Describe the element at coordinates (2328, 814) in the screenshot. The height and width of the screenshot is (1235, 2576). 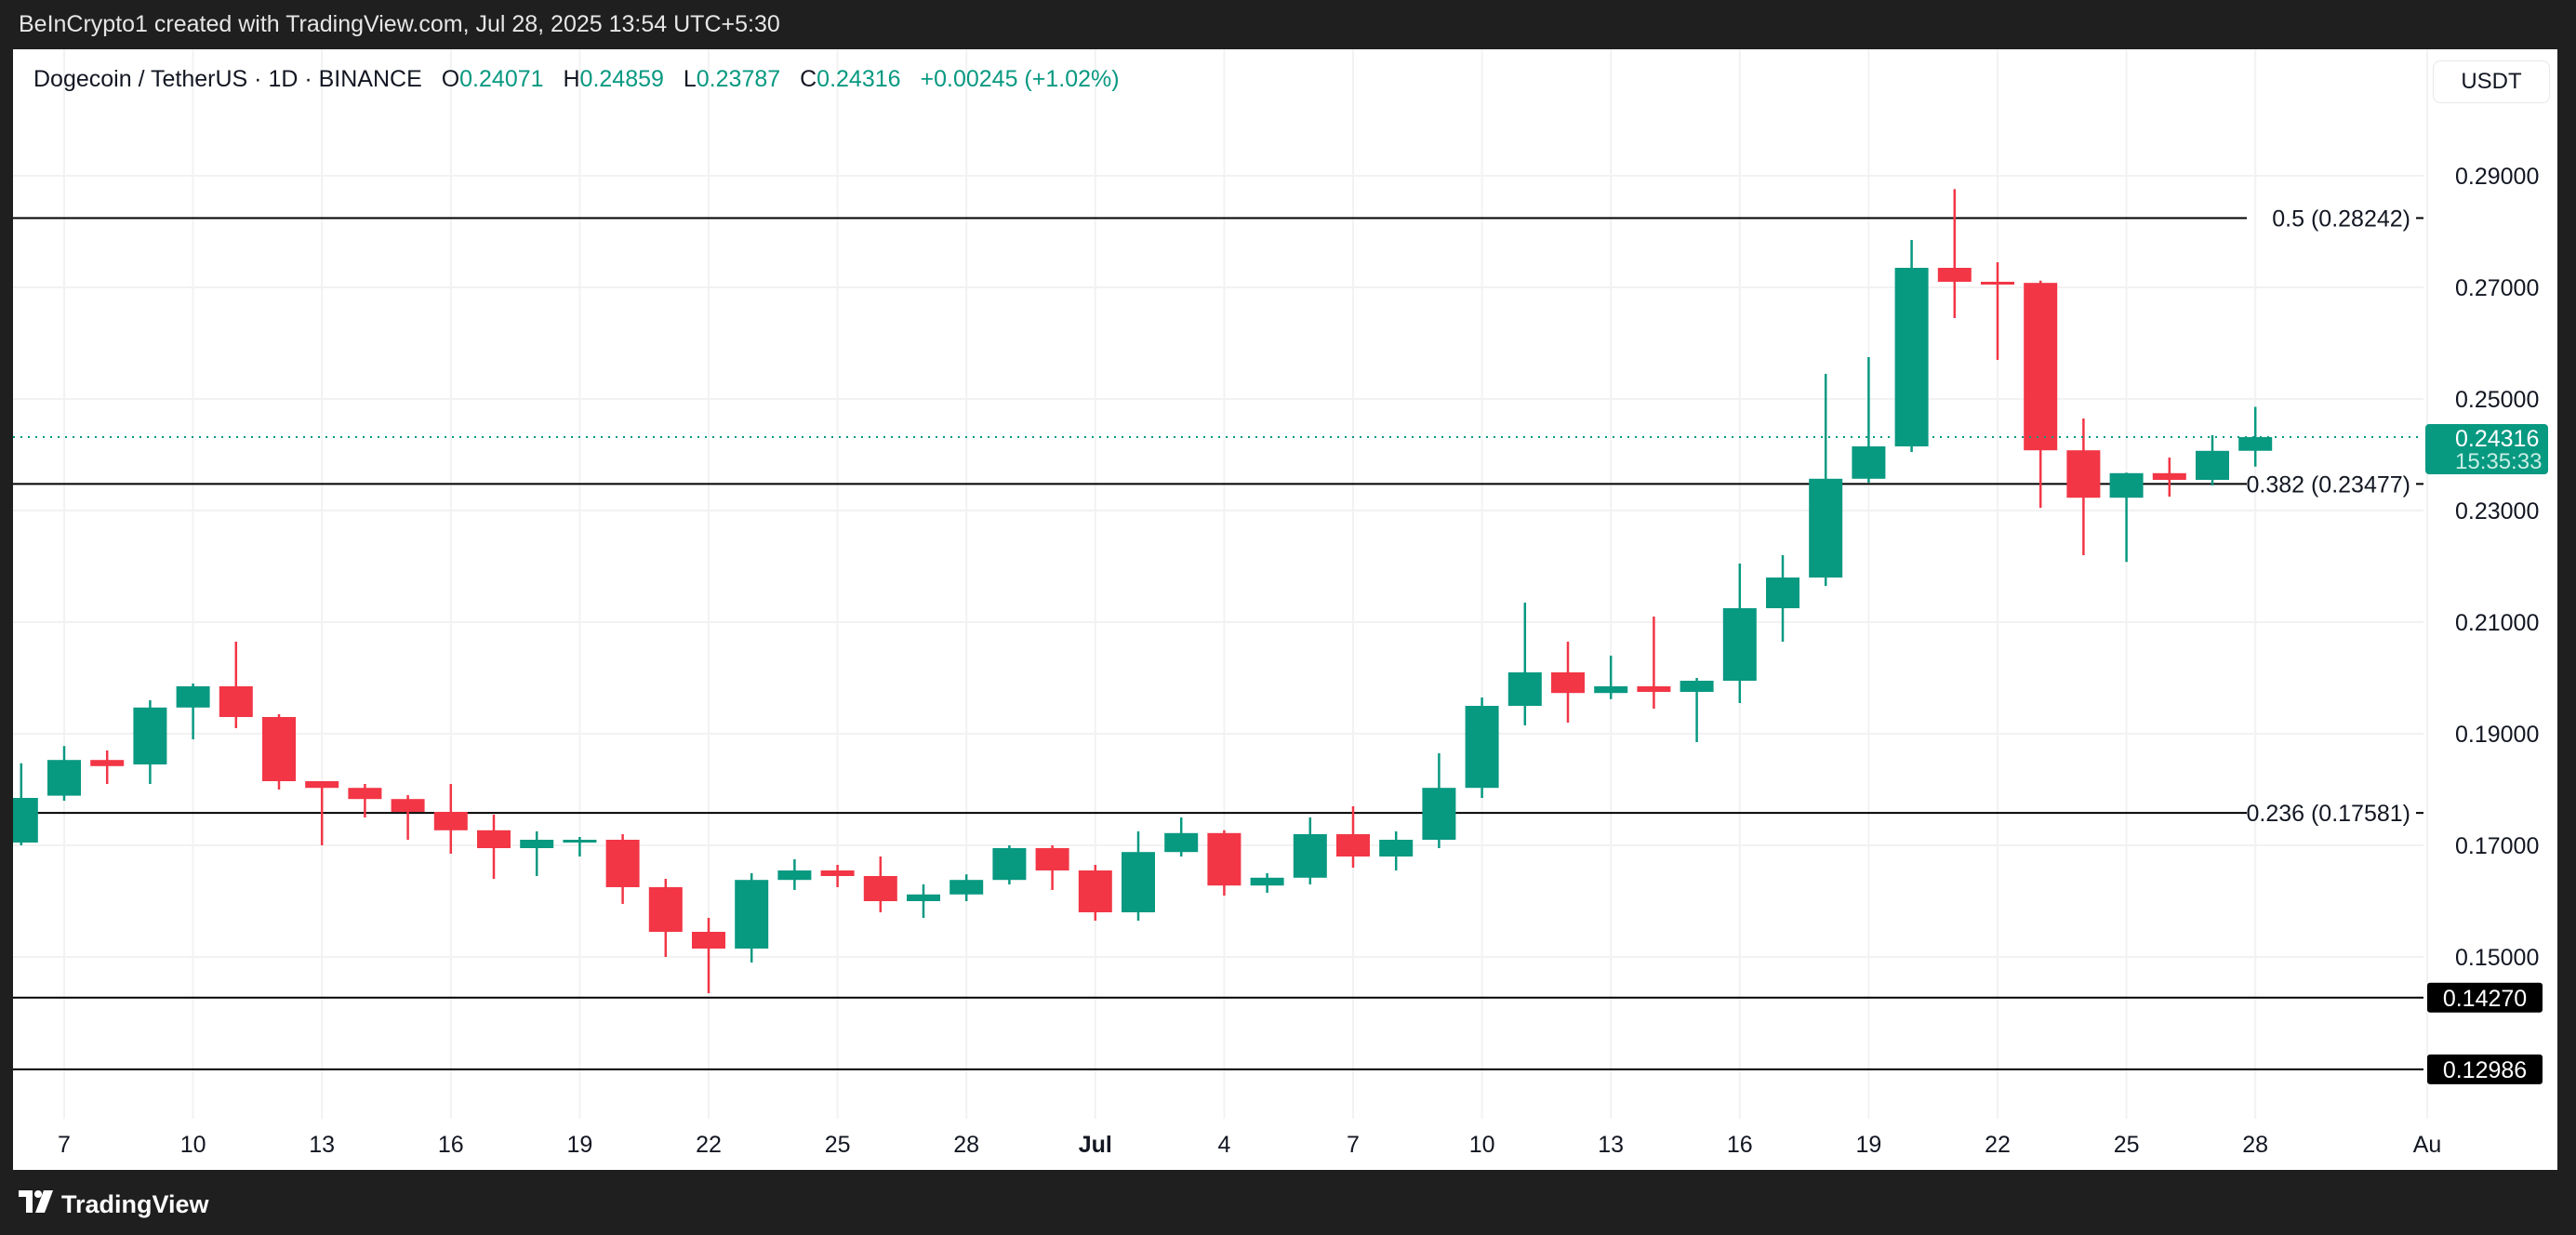
I see `fib-level-label: 0.236 (0.17581)` at that location.